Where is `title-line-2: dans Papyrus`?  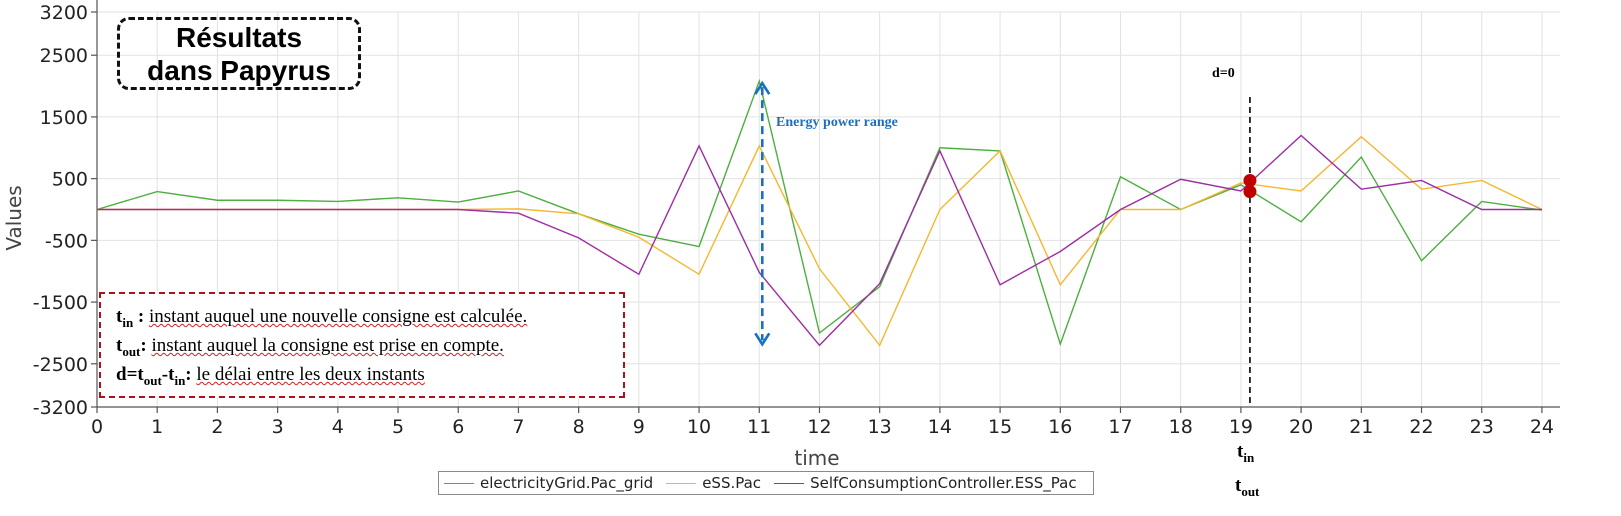
title-line-2: dans Papyrus is located at coordinates (239, 70).